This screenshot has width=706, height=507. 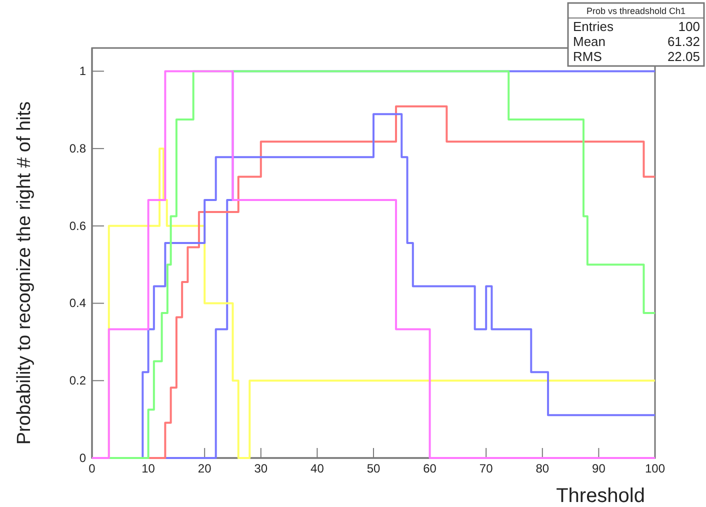 I want to click on x-tick-label: 100, so click(x=655, y=469).